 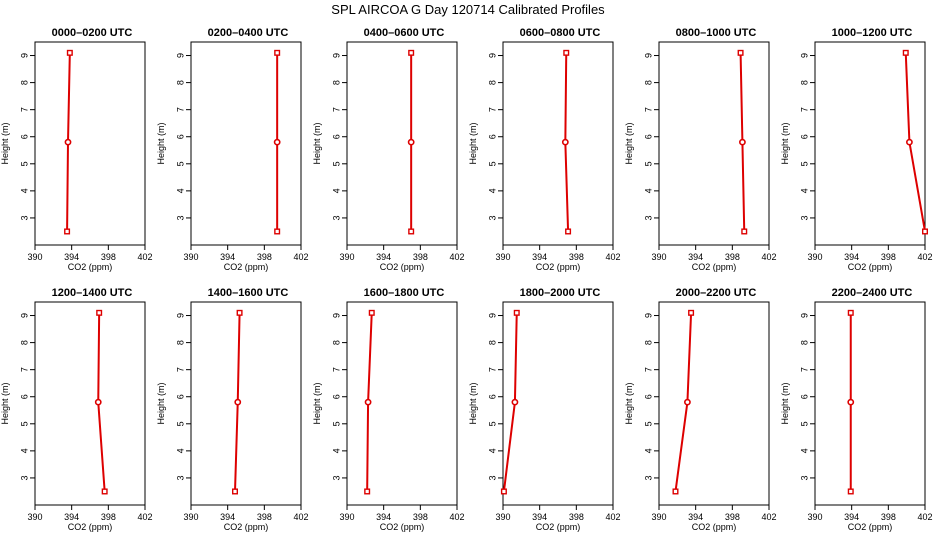 I want to click on panel-title: 2200–2400 UTC, so click(x=872, y=293).